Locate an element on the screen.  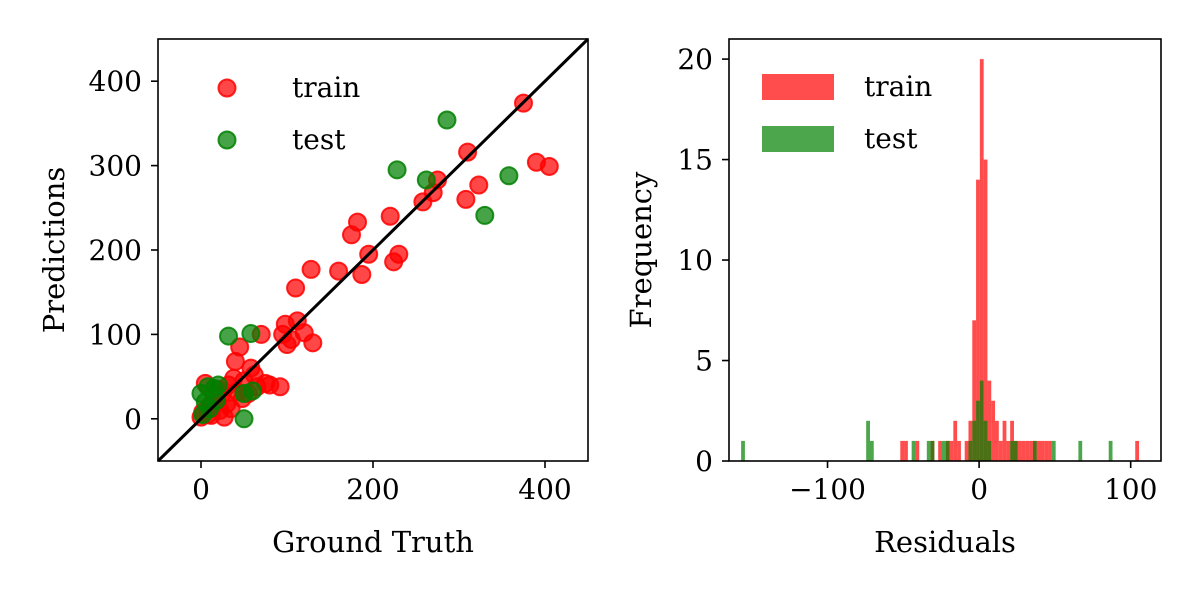
scatter-y-tick-label: 100 is located at coordinates (115, 334).